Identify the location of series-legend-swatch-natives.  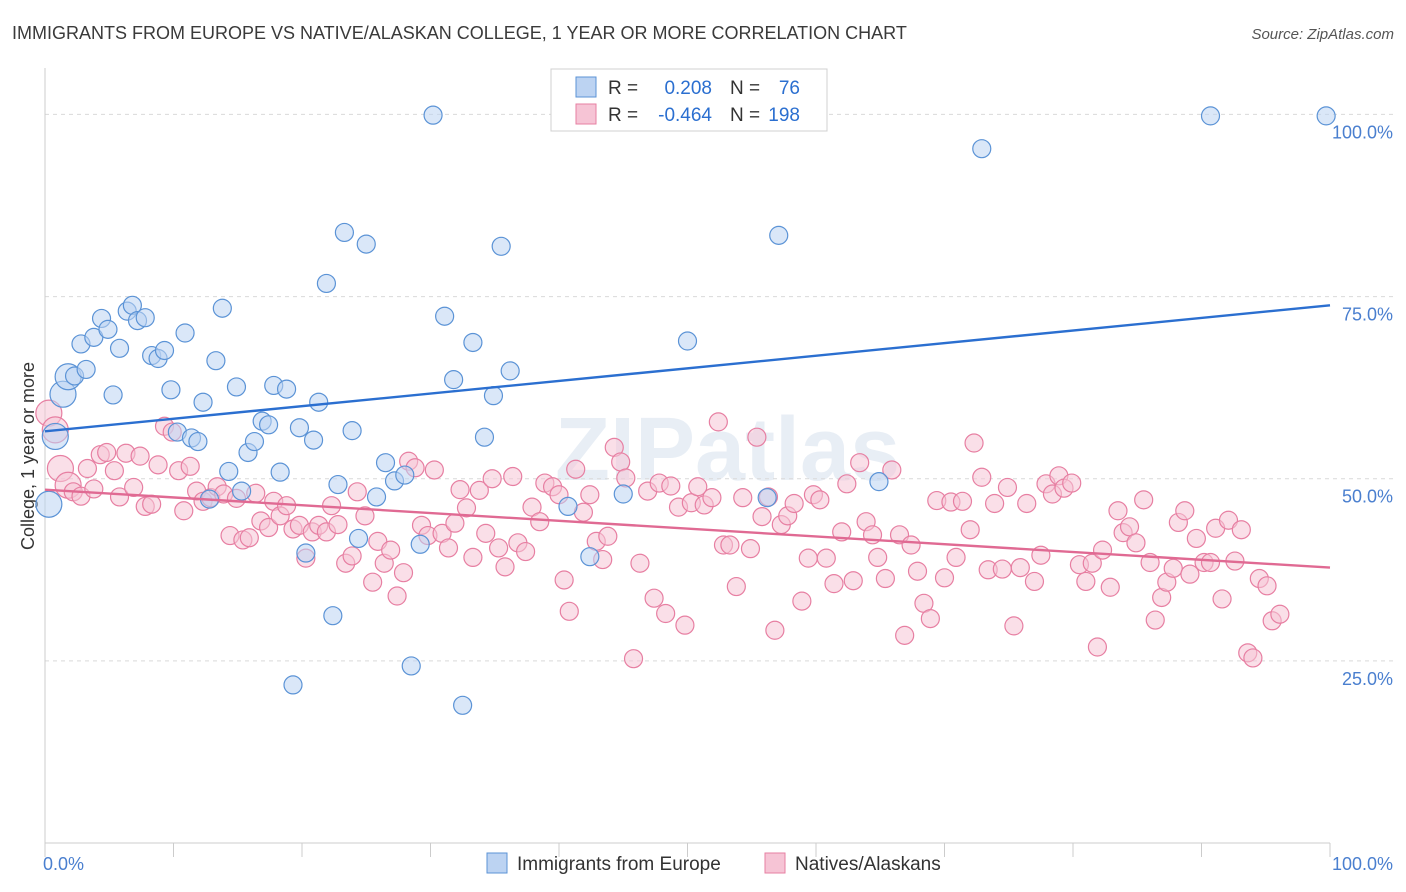
(775, 863).